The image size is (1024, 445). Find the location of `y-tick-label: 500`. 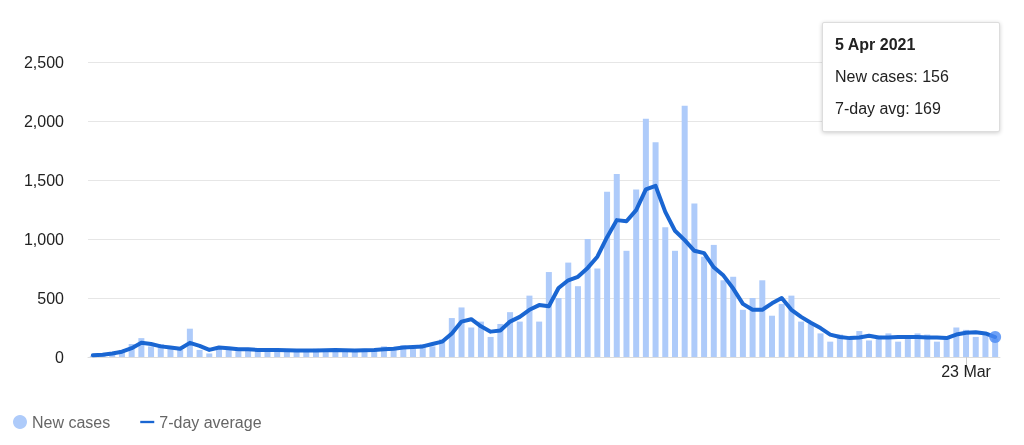

y-tick-label: 500 is located at coordinates (51, 298).